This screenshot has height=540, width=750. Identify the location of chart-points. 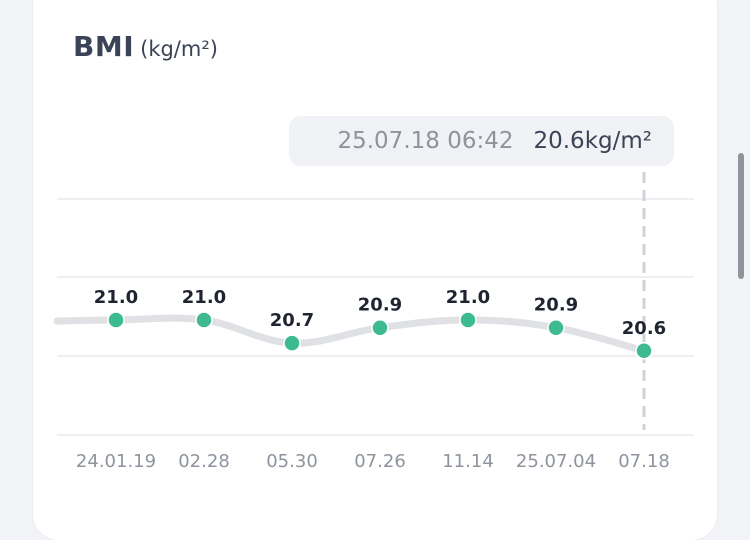
(380, 335).